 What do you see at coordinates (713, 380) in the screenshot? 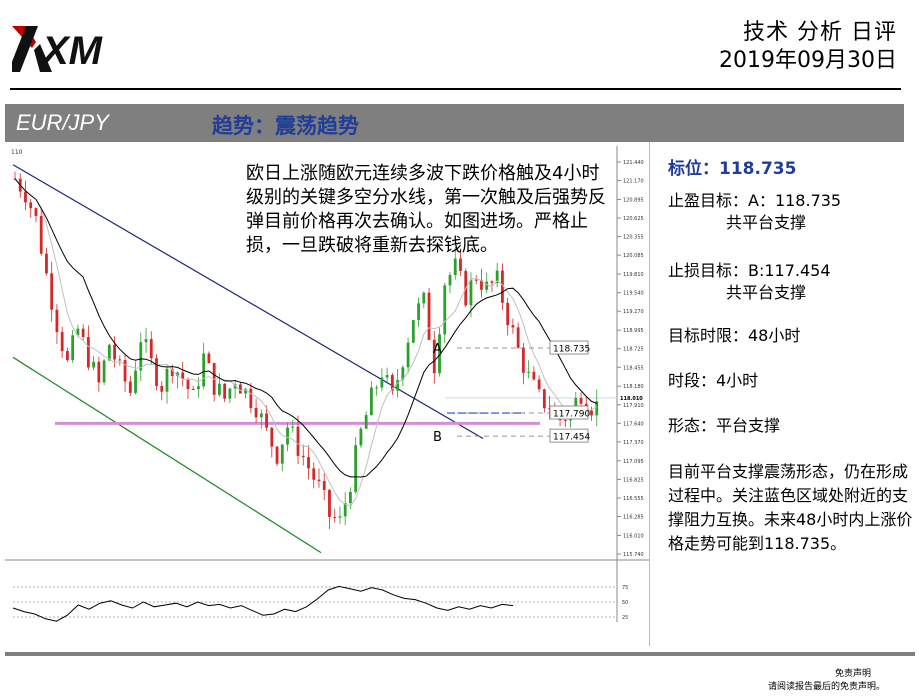
I see `timeframe-text: 时段：4小时` at bounding box center [713, 380].